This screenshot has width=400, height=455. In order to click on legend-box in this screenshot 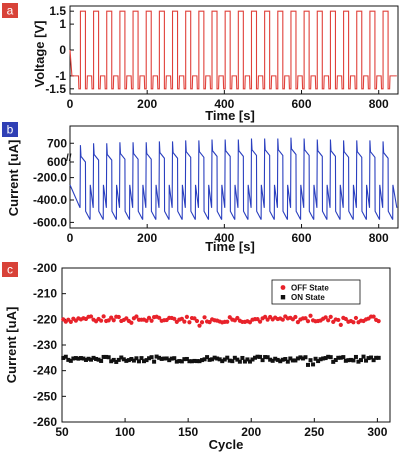, I will do `click(316, 292)`.